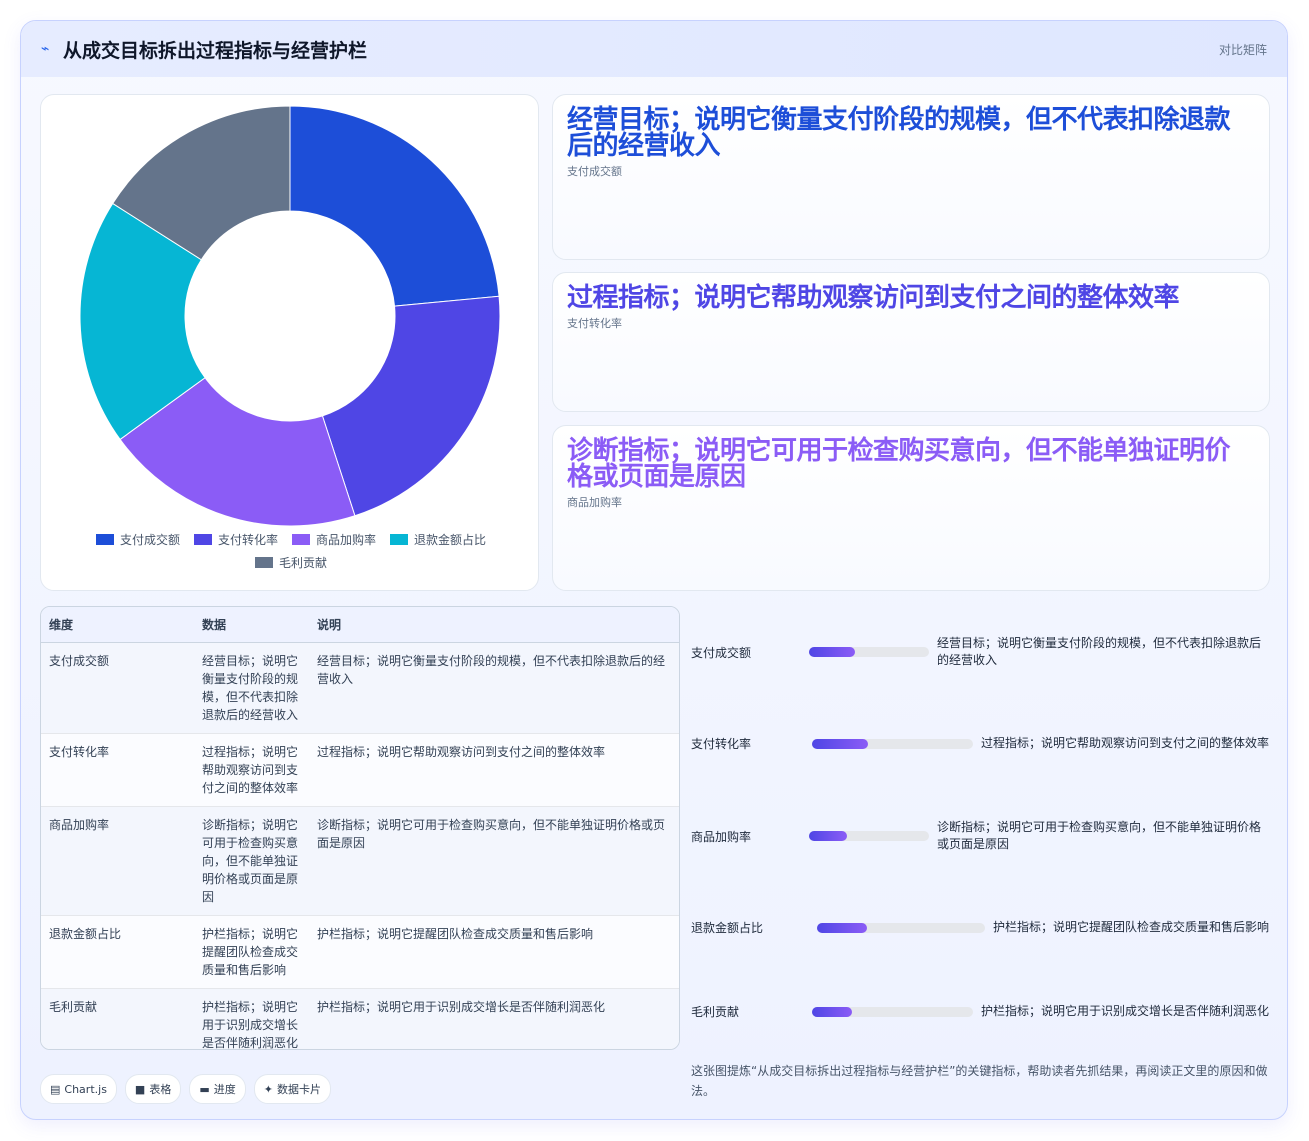 The width and height of the screenshot is (1309, 1141). I want to click on progress-row: 毛利贡献 护栏指标；说明它用于识别成交增长是否伴随利润恶化, so click(982, 1011).